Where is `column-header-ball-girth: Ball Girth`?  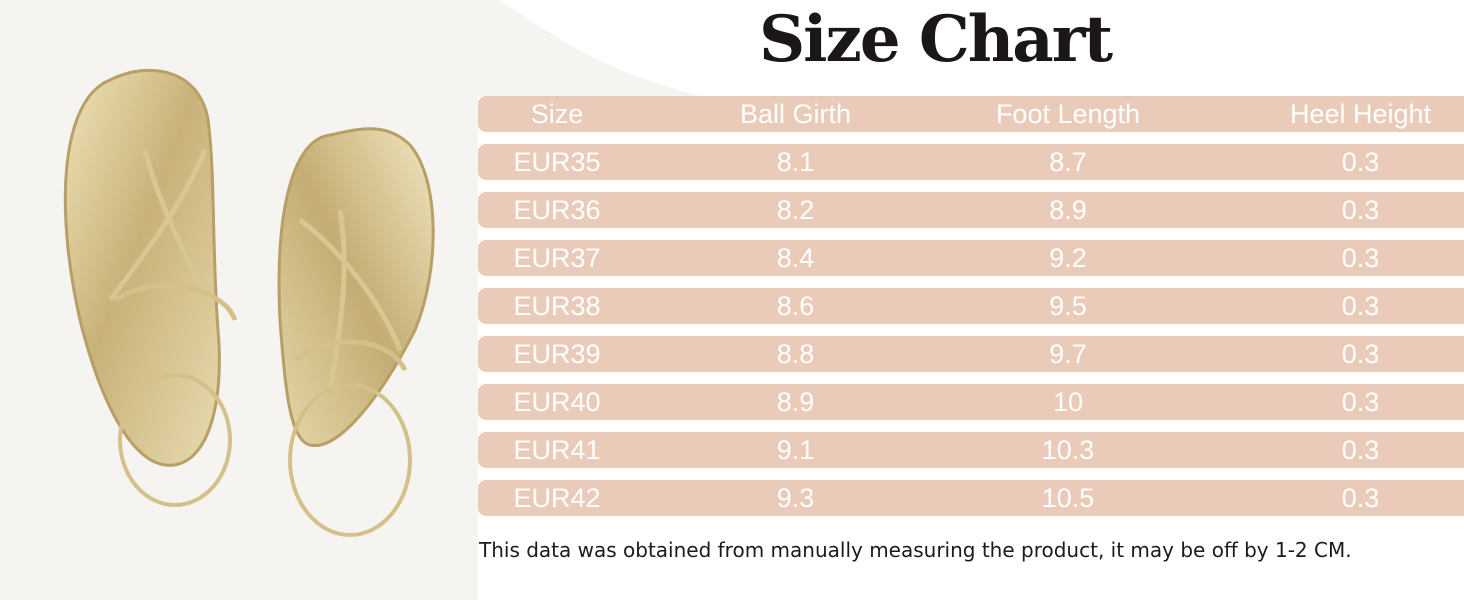 column-header-ball-girth: Ball Girth is located at coordinates (795, 114).